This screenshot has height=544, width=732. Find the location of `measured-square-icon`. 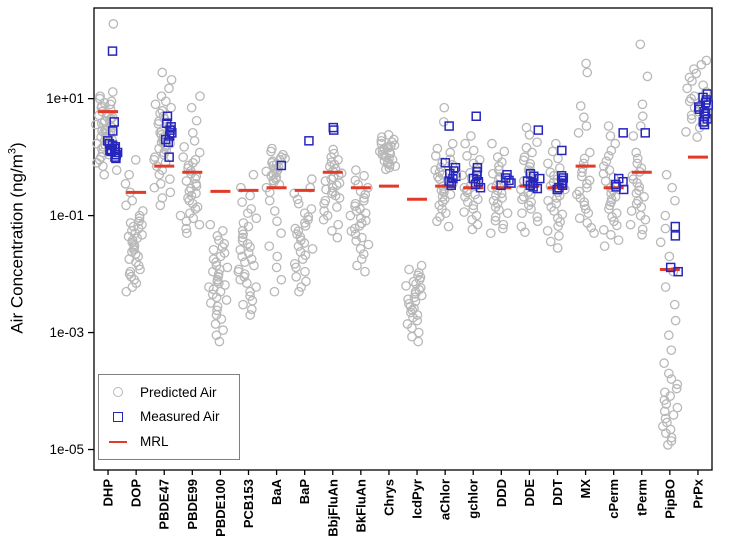

measured-square-icon is located at coordinates (118, 416).